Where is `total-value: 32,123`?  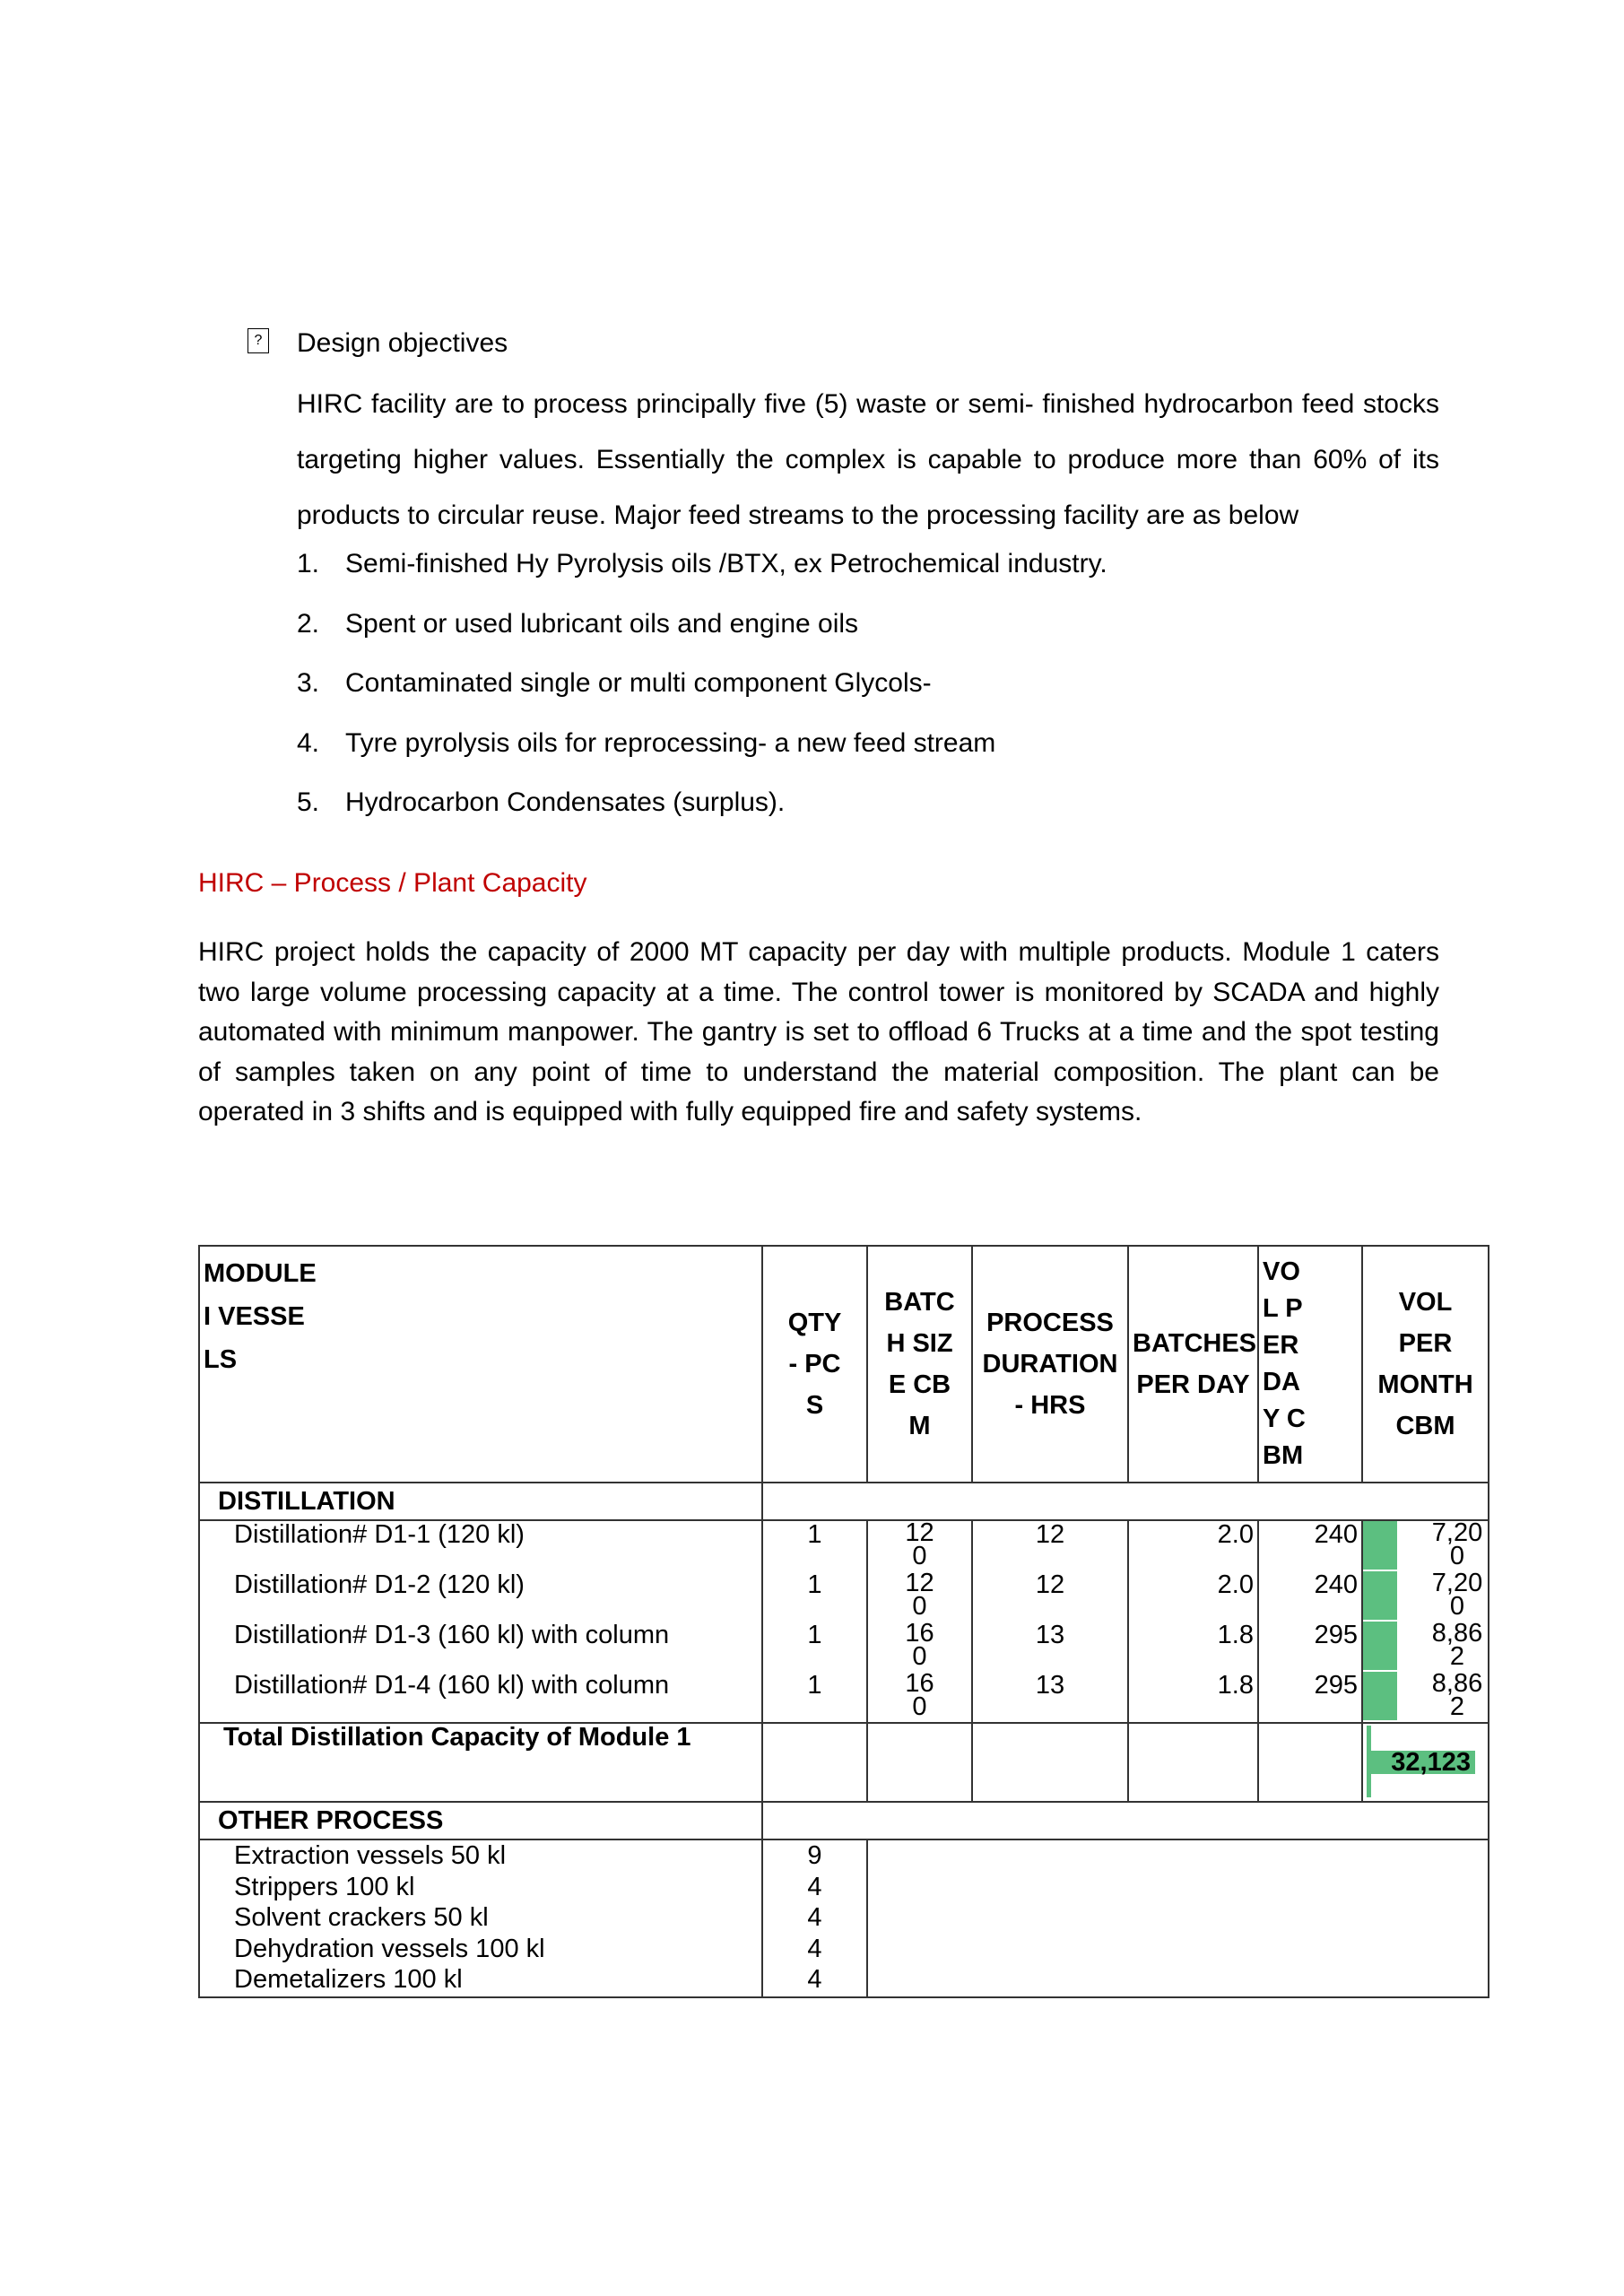 total-value: 32,123 is located at coordinates (1431, 1762).